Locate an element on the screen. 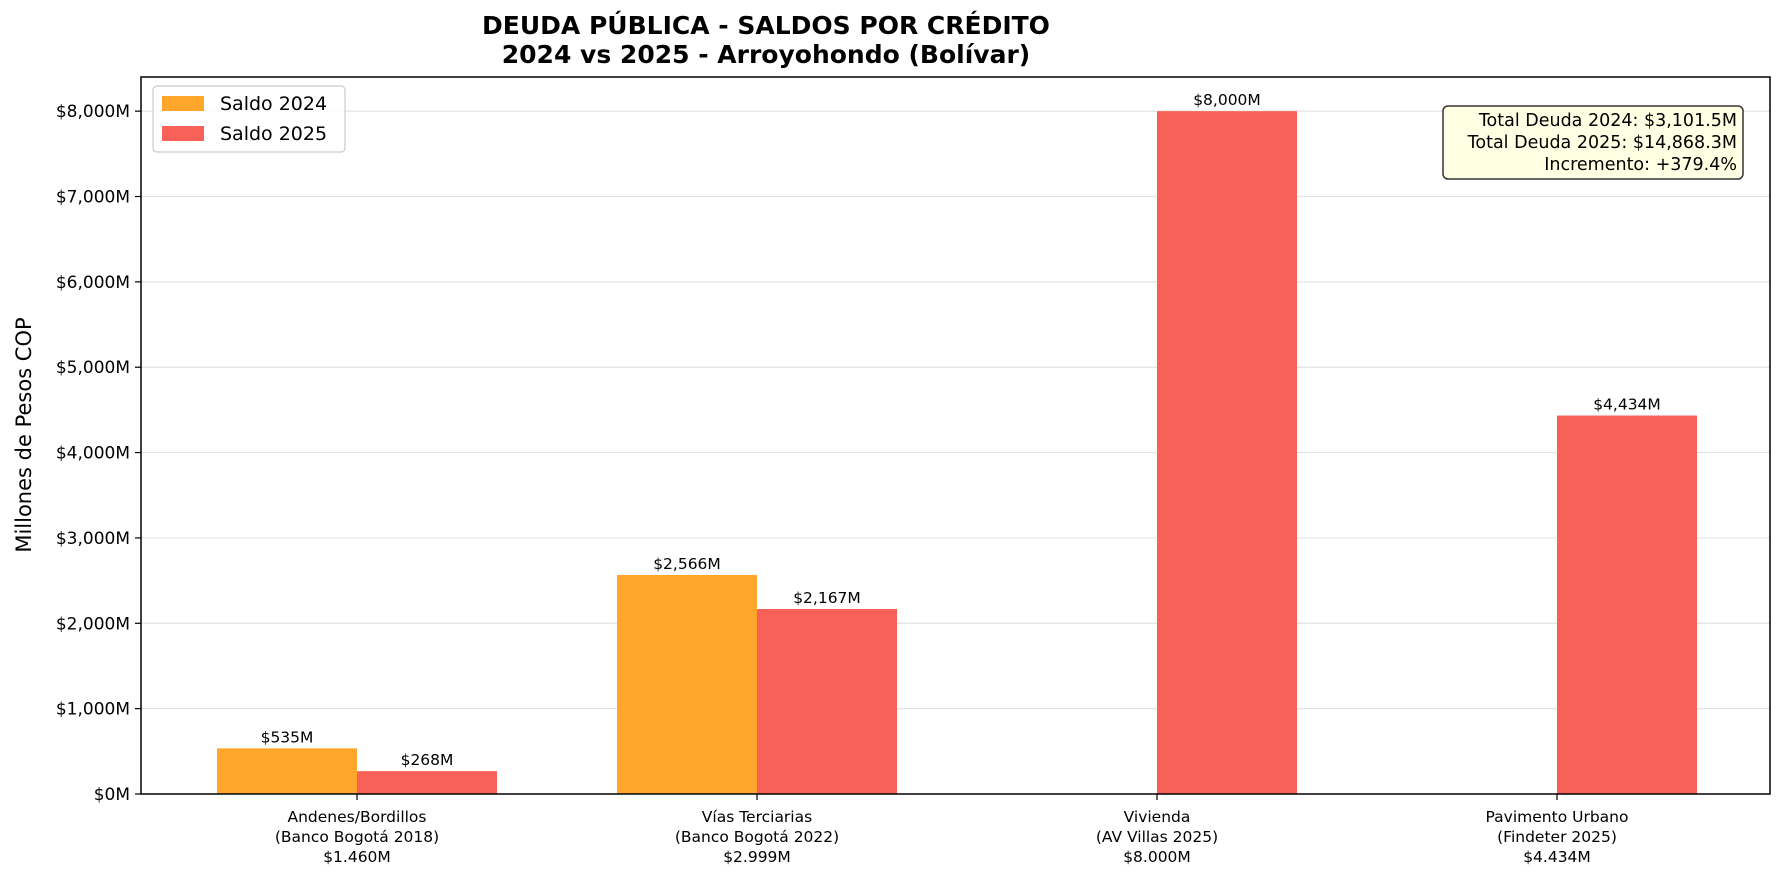  legend-label: Saldo 2025 is located at coordinates (273, 134).